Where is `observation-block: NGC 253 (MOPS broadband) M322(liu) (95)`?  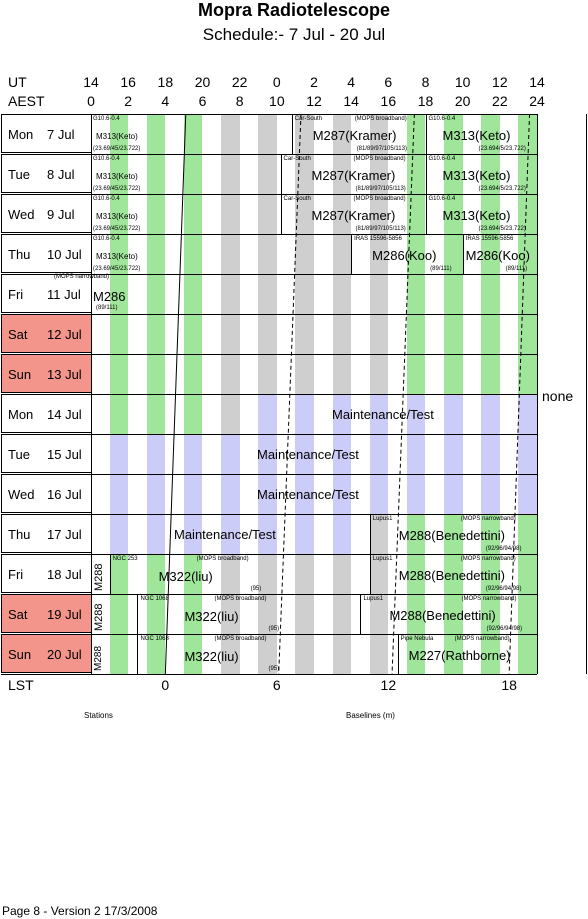 observation-block: NGC 253 (MOPS broadband) M322(liu) (95) is located at coordinates (190, 574).